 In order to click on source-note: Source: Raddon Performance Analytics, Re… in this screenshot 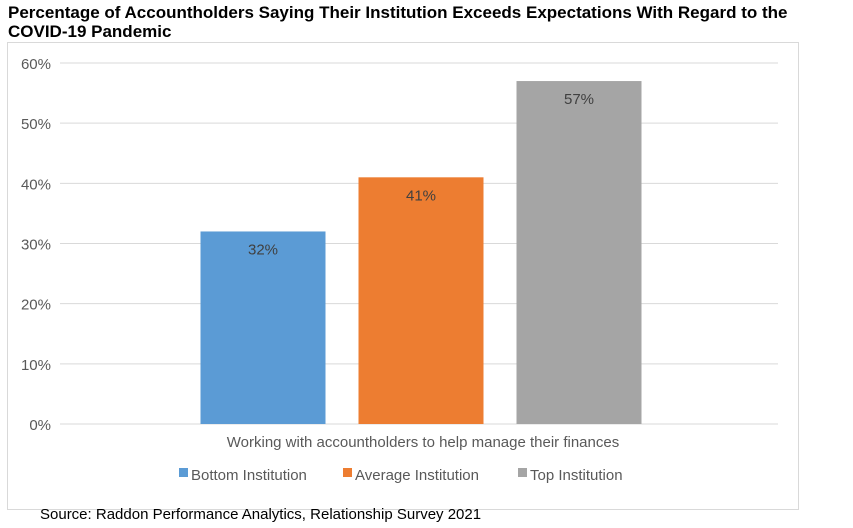, I will do `click(261, 514)`.